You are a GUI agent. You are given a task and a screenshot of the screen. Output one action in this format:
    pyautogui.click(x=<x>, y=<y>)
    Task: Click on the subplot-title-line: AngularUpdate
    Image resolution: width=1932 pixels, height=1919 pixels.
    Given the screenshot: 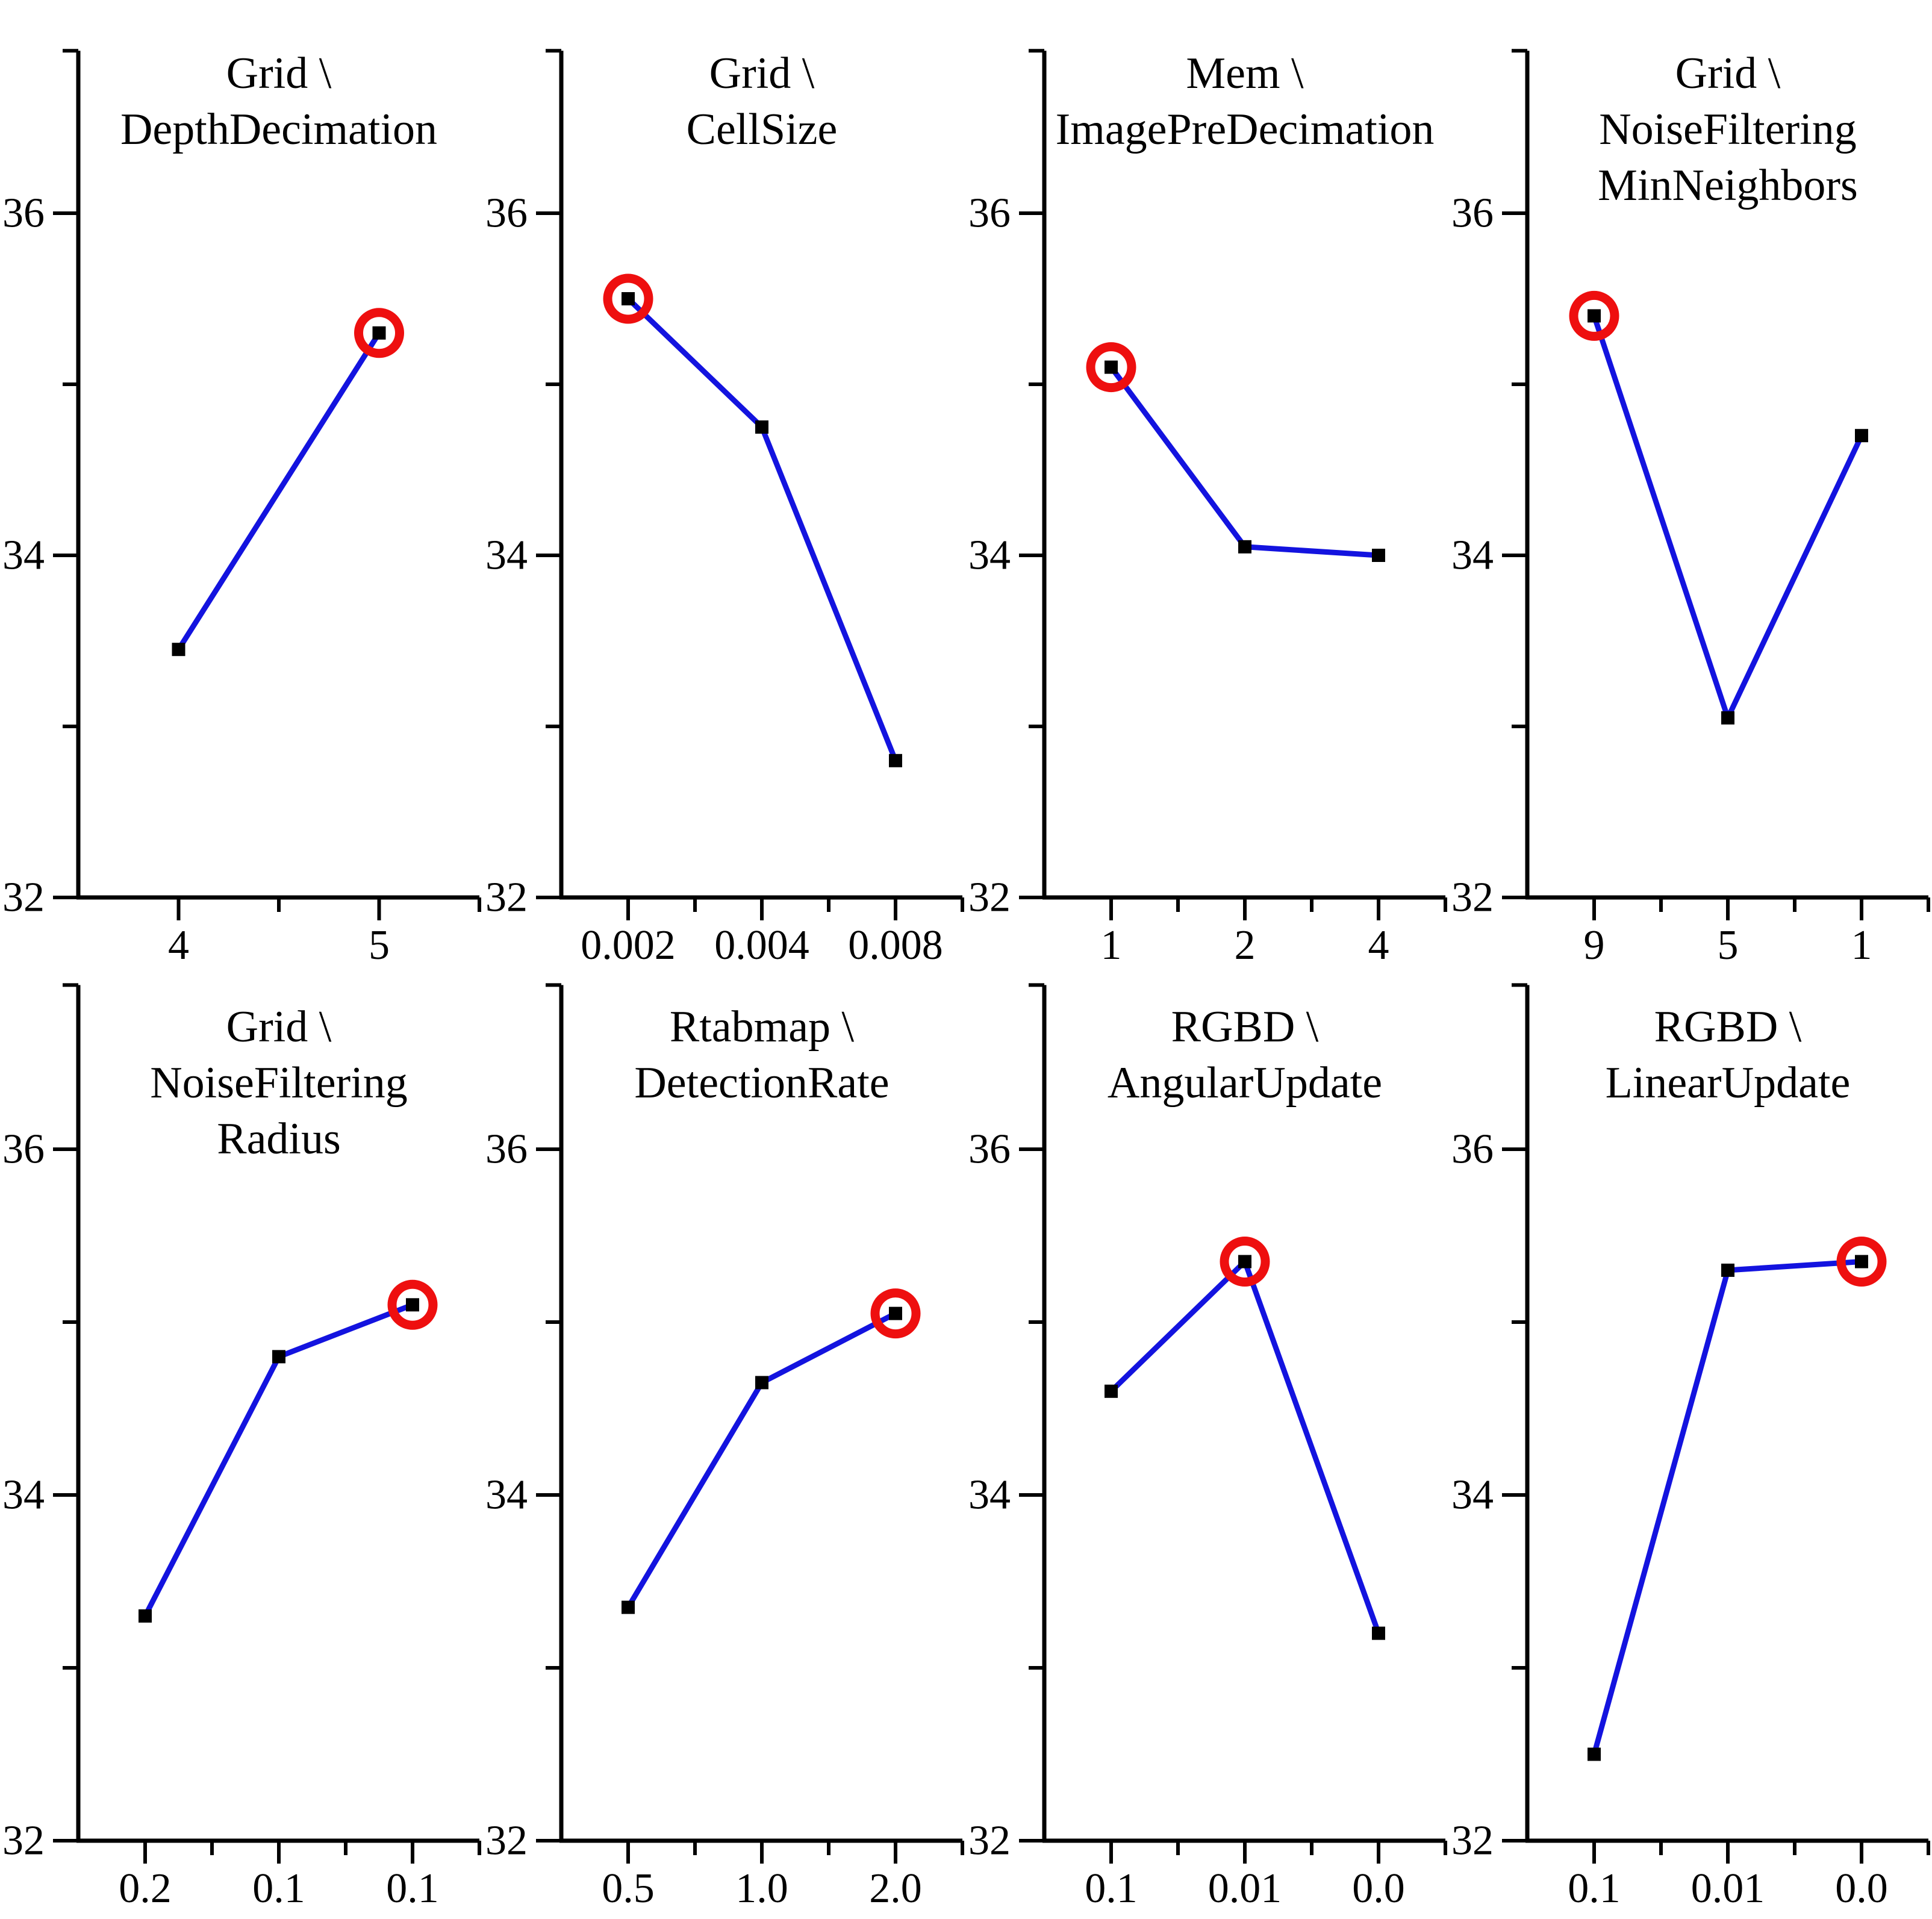 What is the action you would take?
    pyautogui.click(x=1245, y=1083)
    